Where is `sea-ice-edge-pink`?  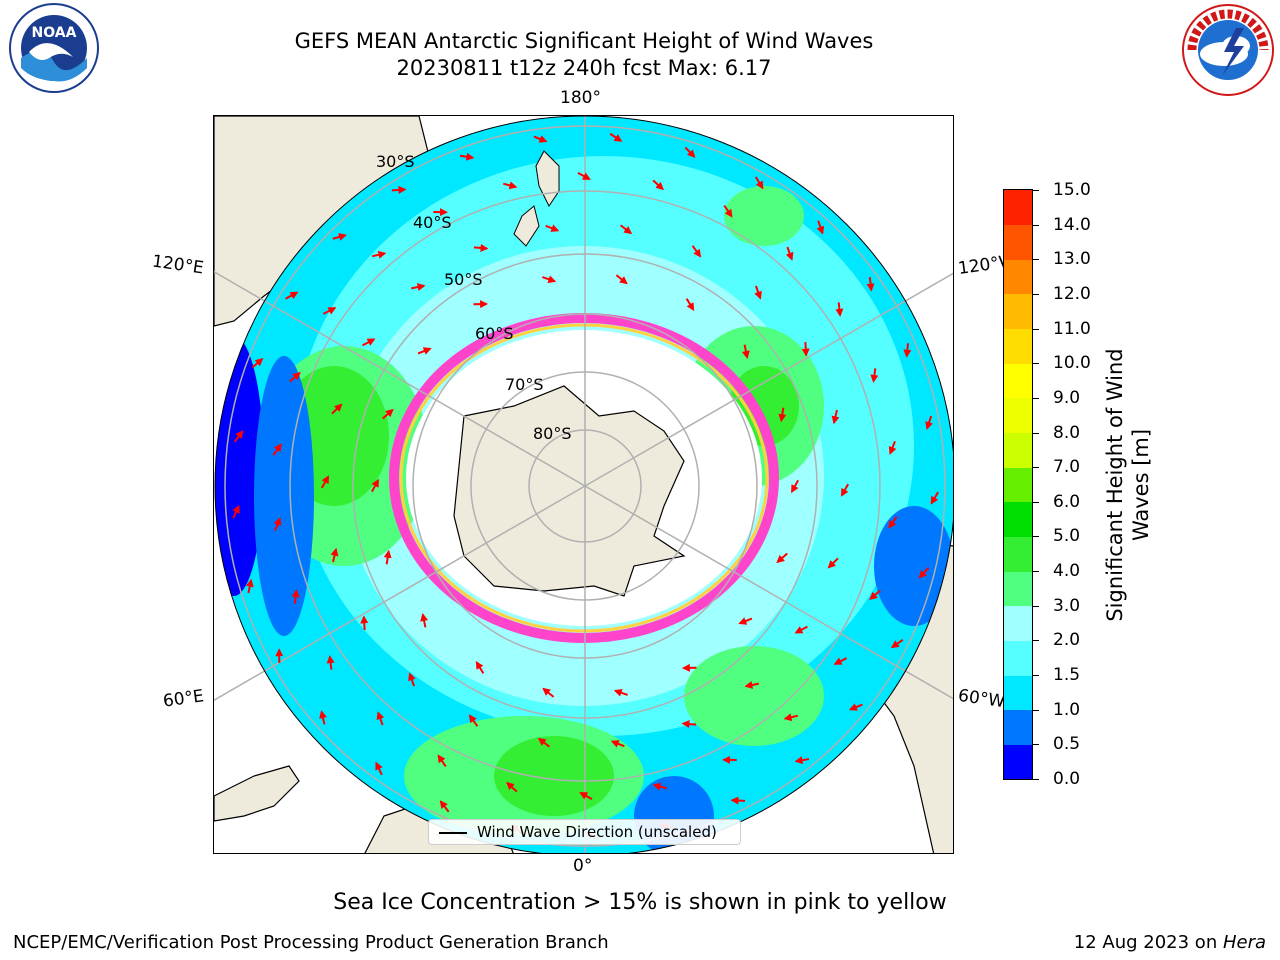
sea-ice-edge-pink is located at coordinates (584, 478).